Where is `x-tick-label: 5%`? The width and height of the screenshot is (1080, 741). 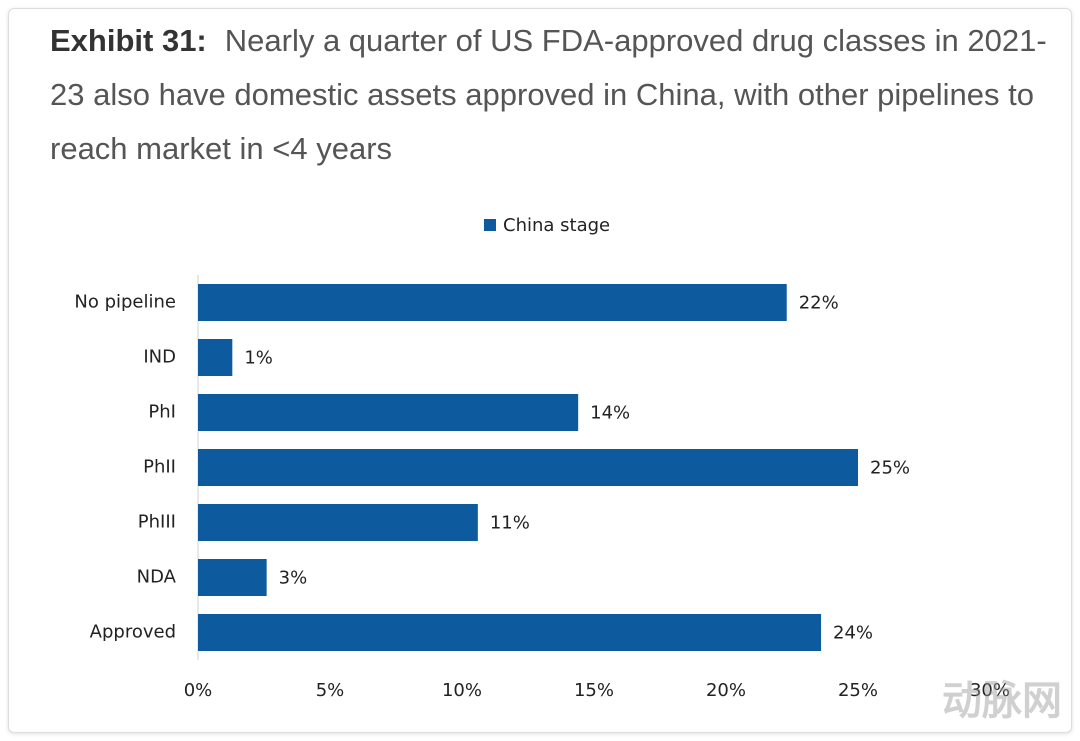
x-tick-label: 5% is located at coordinates (330, 690).